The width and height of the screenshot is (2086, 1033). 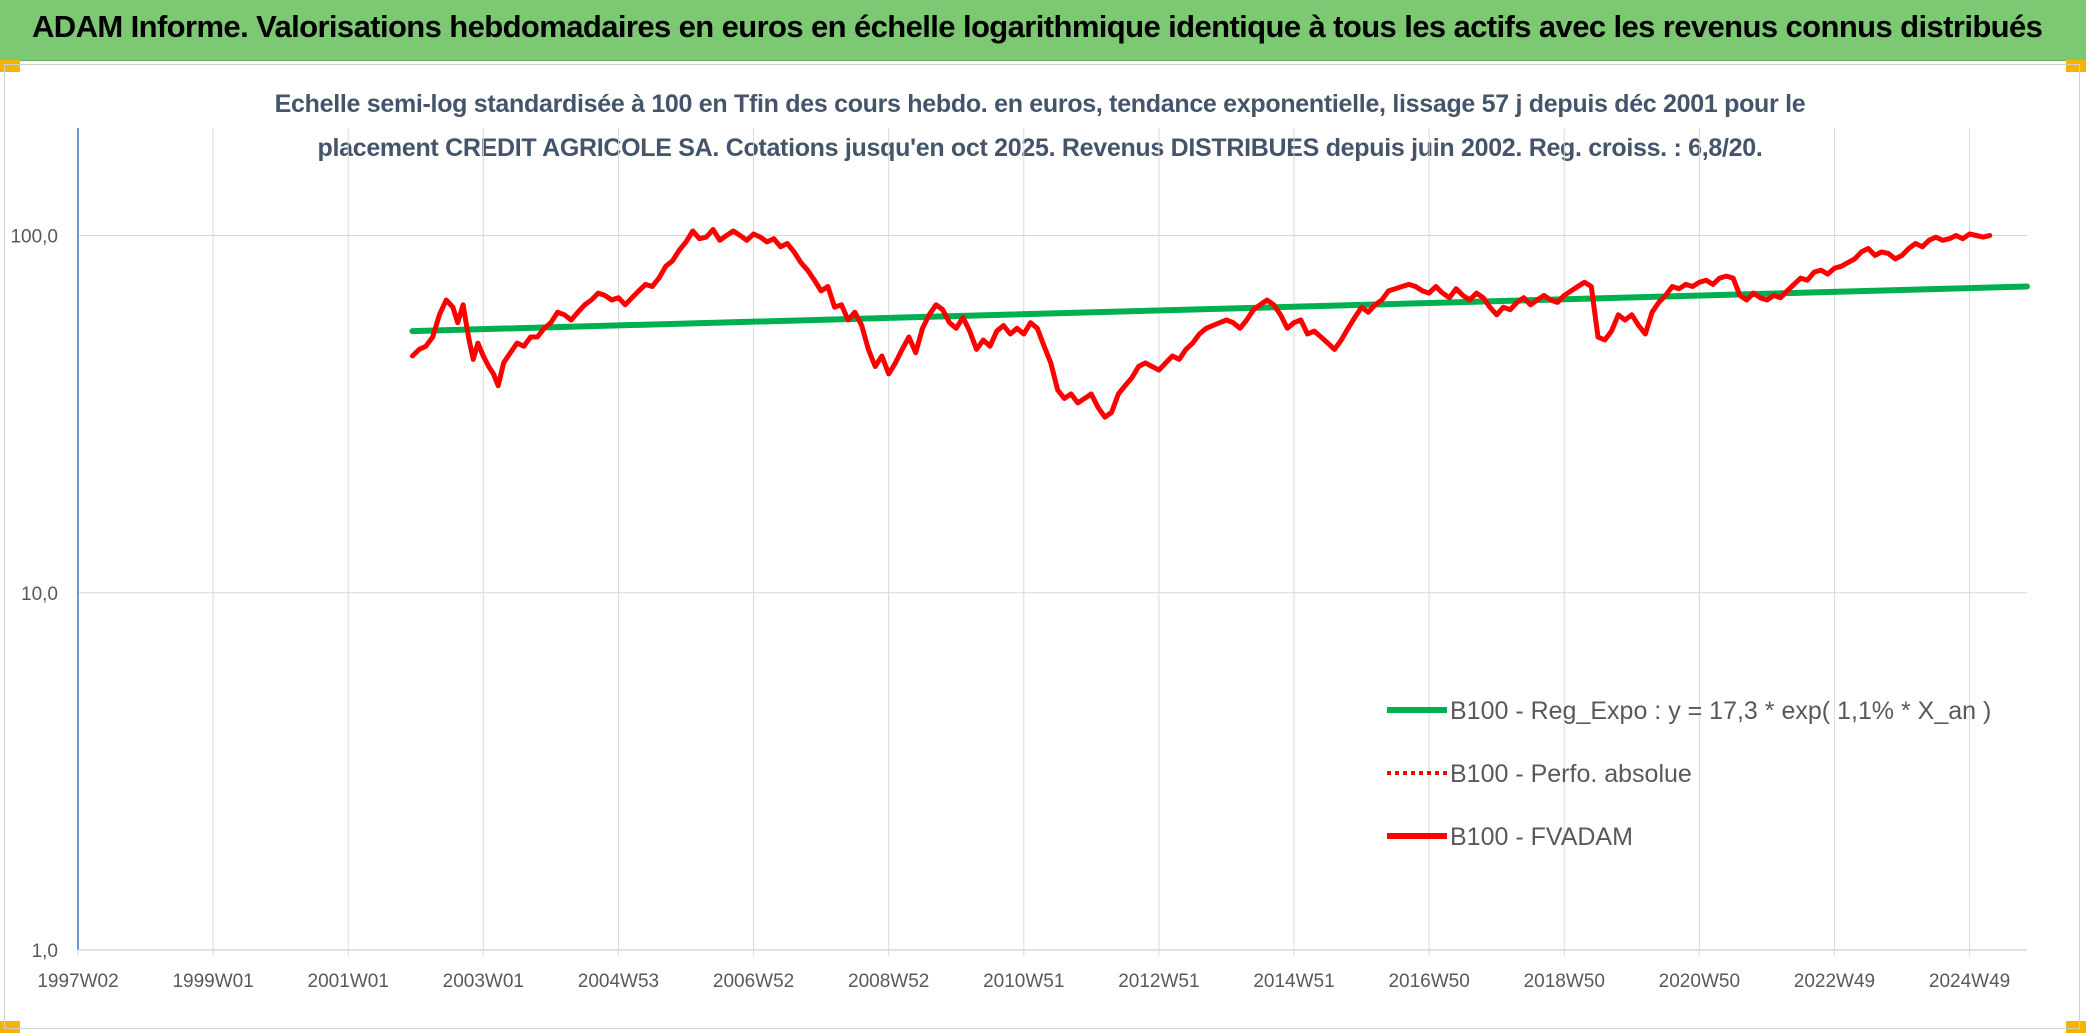 I want to click on x-tick-label: 1997W02, so click(x=77, y=981).